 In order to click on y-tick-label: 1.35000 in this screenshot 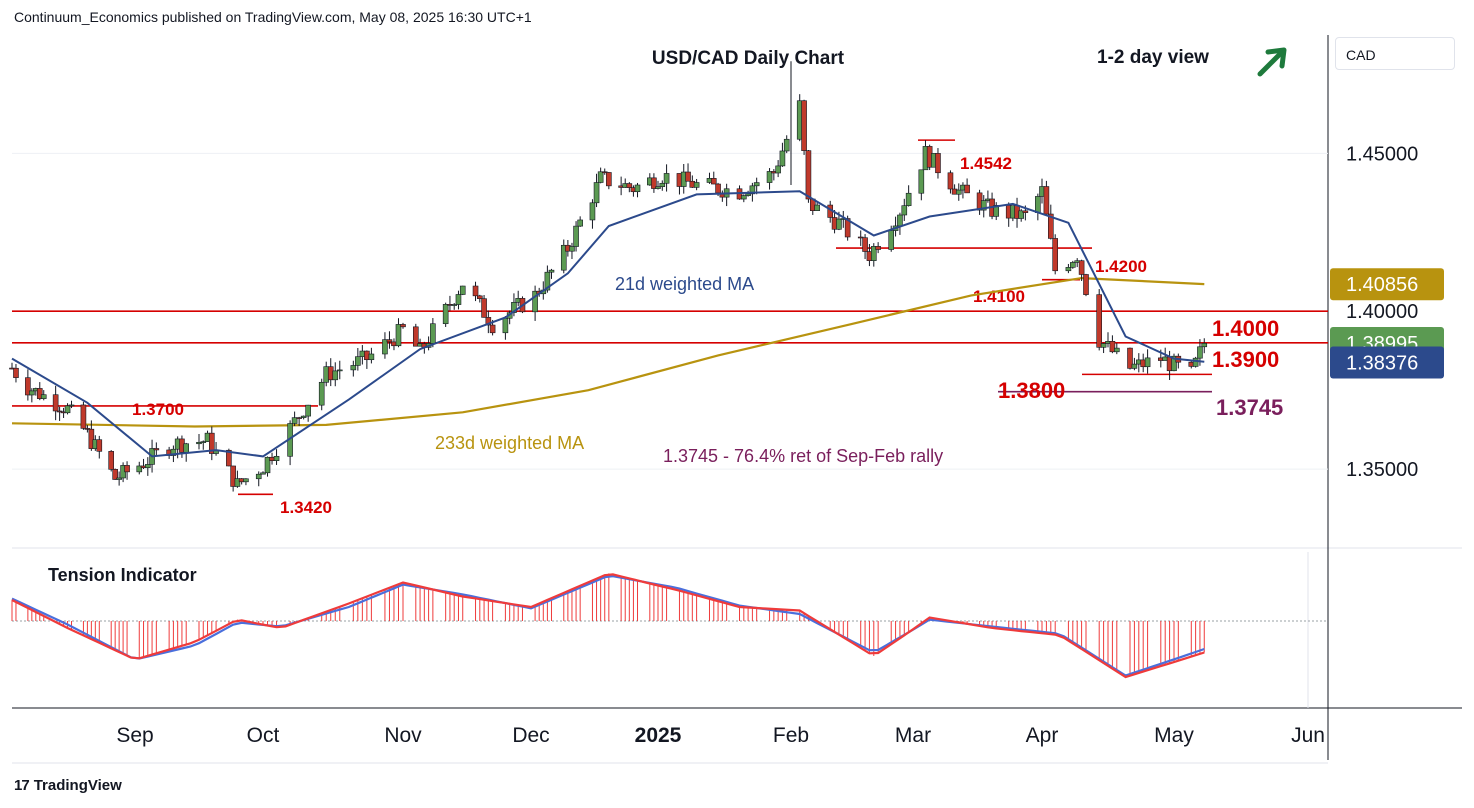, I will do `click(1382, 470)`.